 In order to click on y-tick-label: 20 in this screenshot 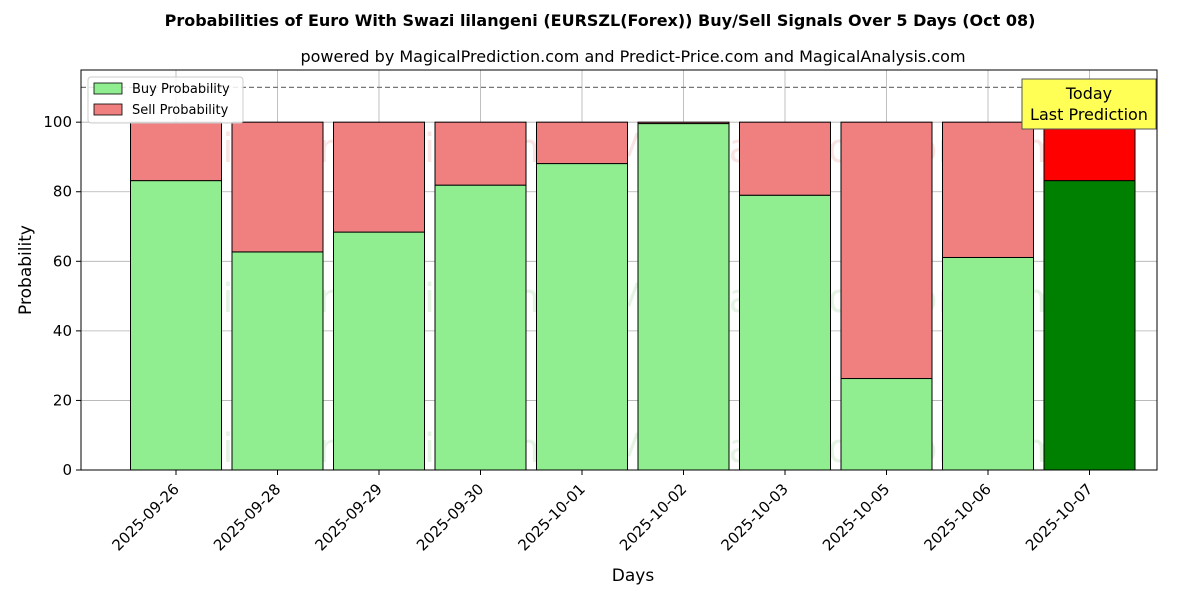, I will do `click(62, 400)`.